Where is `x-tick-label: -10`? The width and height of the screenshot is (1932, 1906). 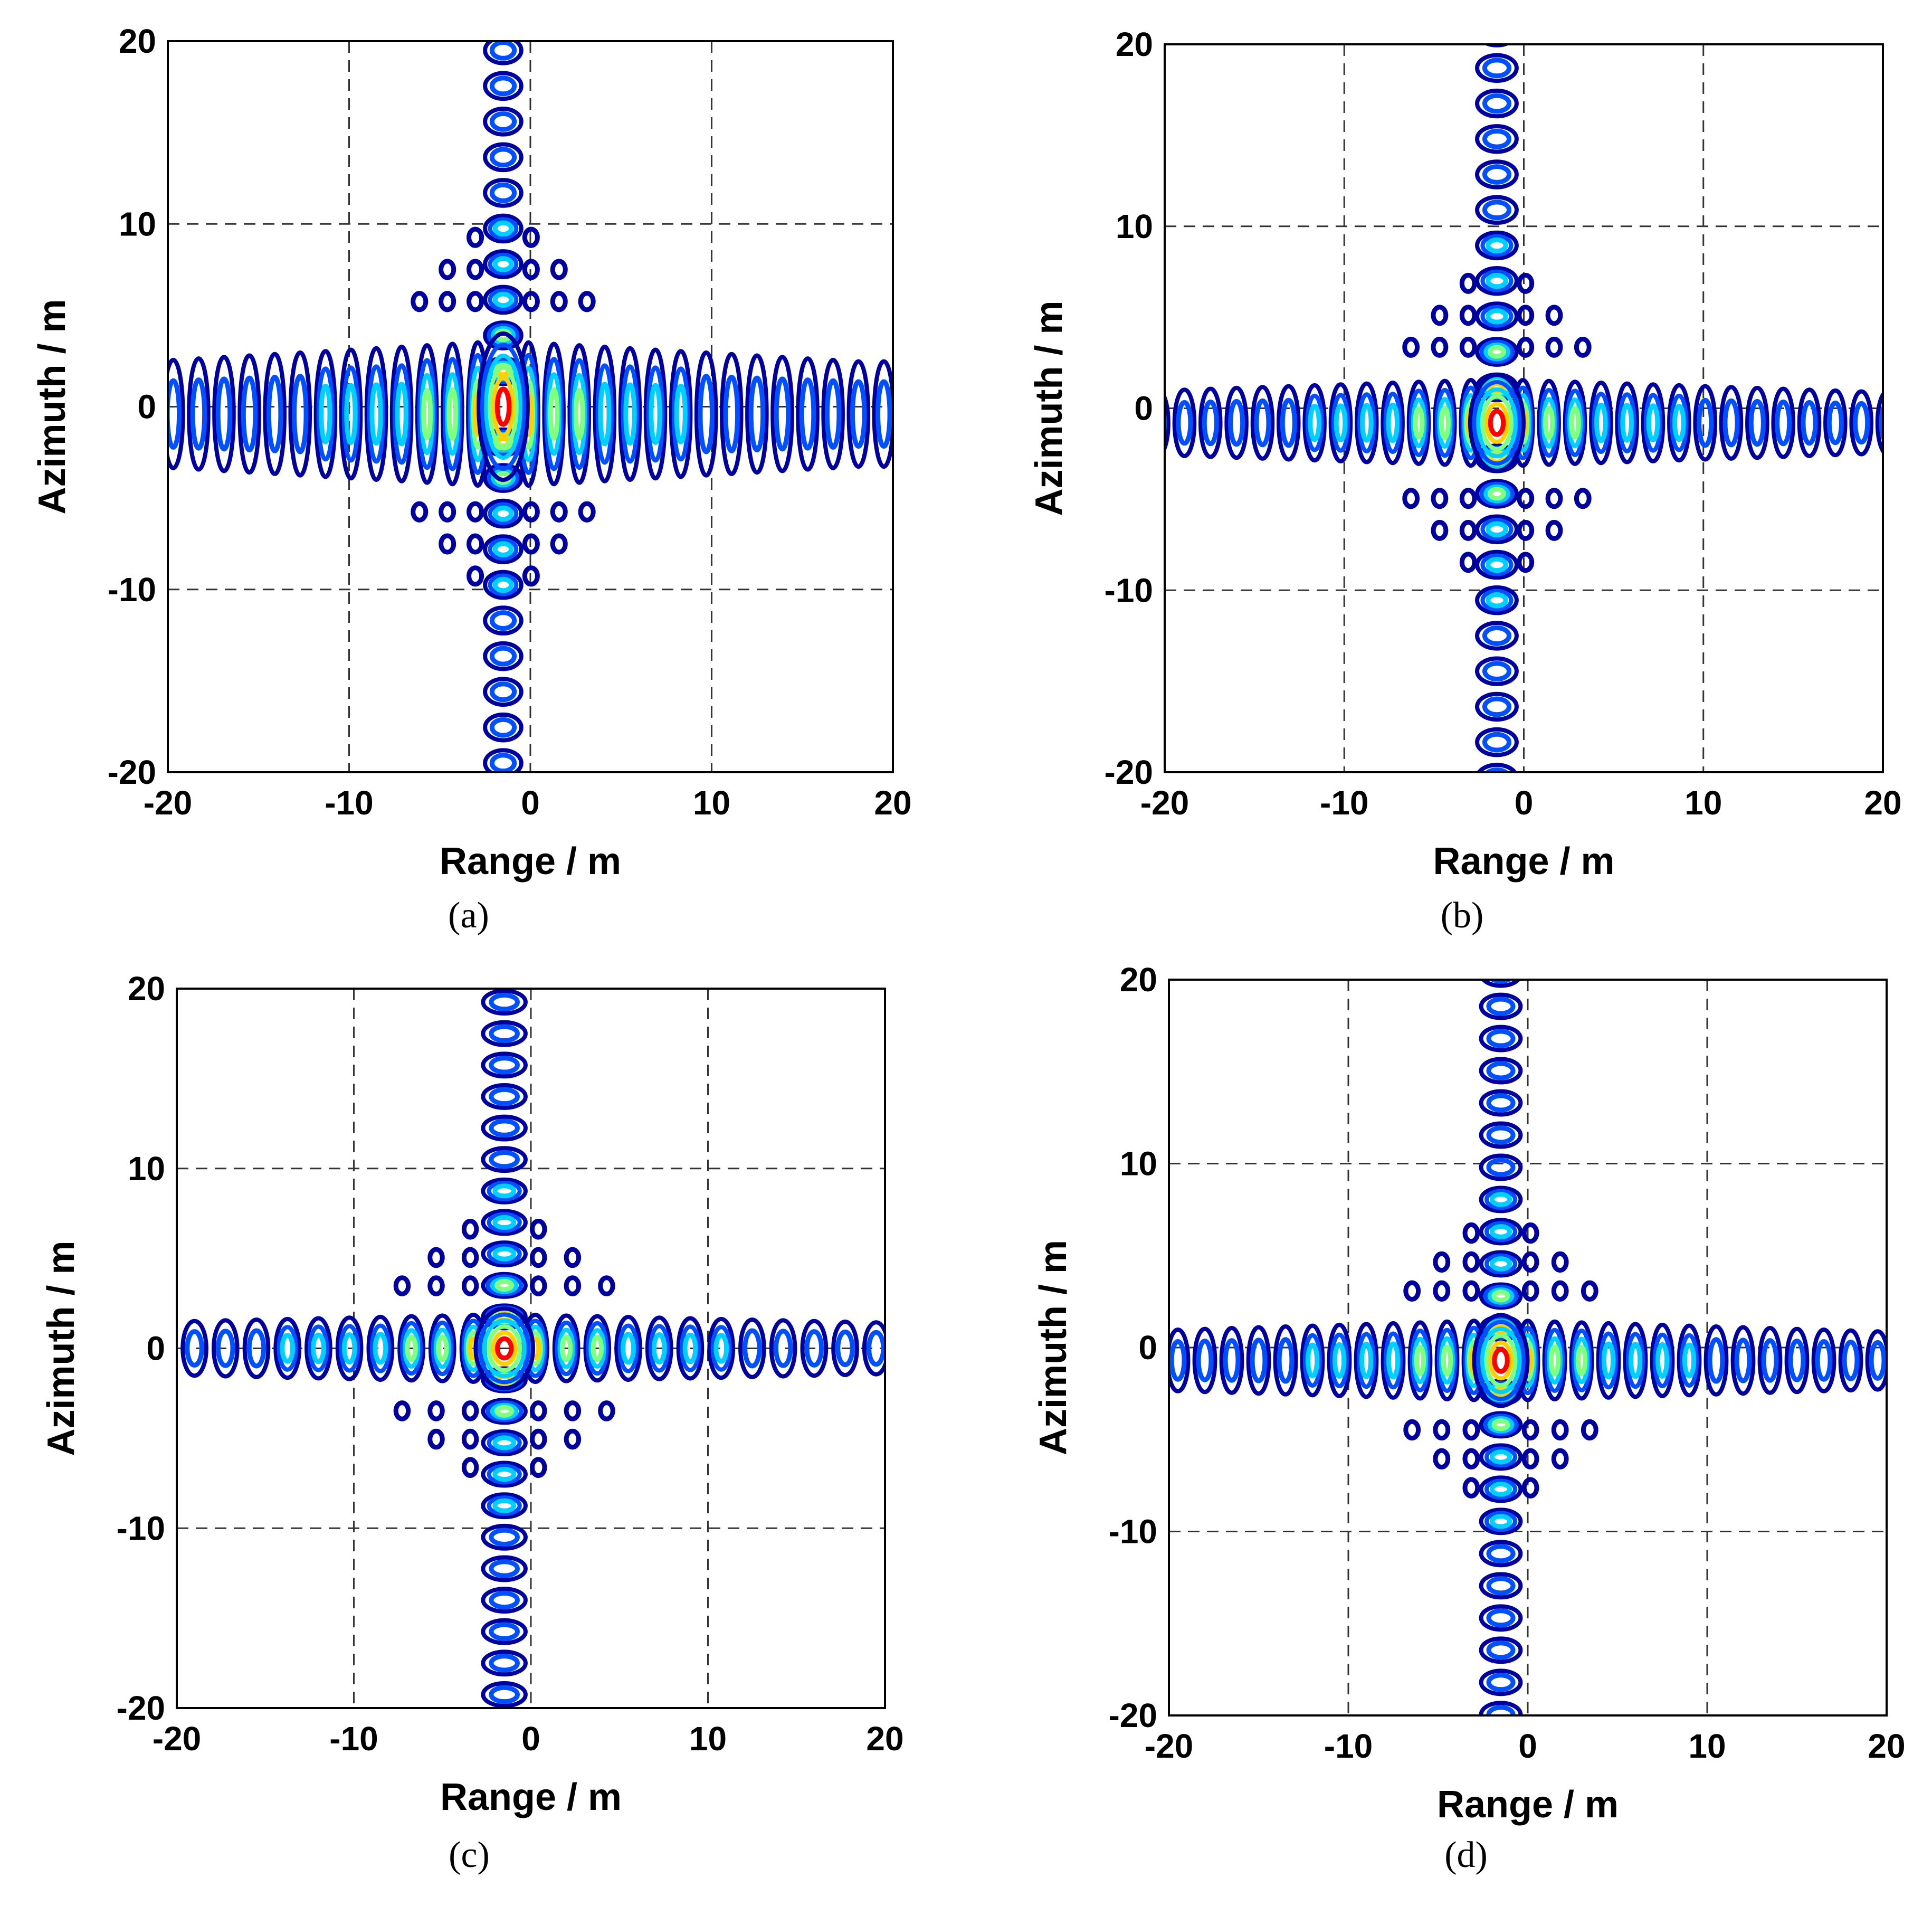 x-tick-label: -10 is located at coordinates (349, 803).